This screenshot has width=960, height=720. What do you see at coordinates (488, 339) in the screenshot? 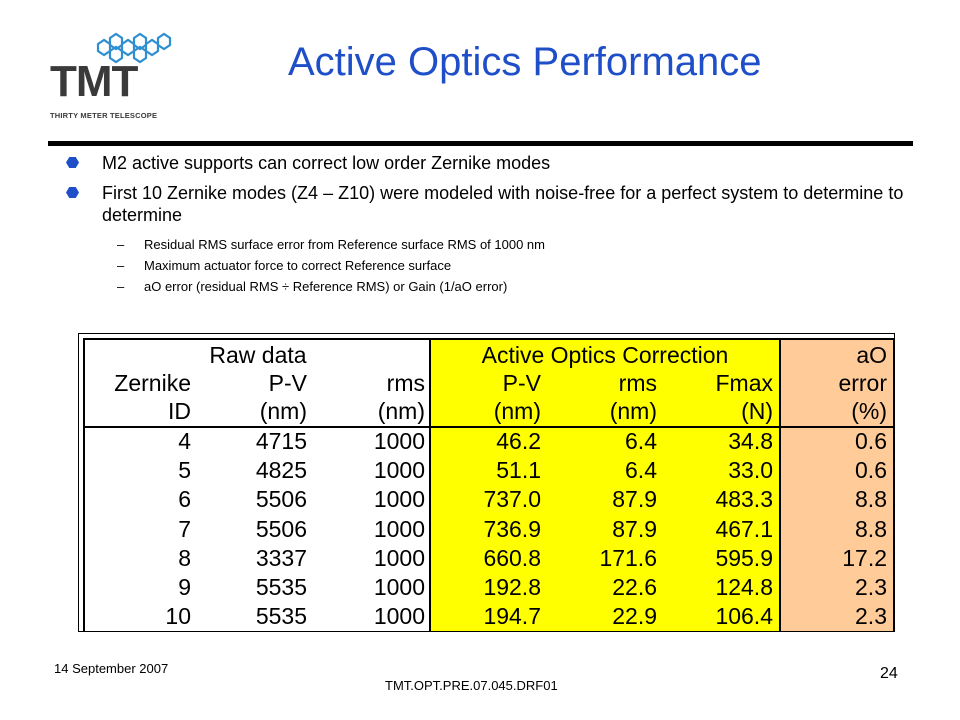
I see `table-top-border` at bounding box center [488, 339].